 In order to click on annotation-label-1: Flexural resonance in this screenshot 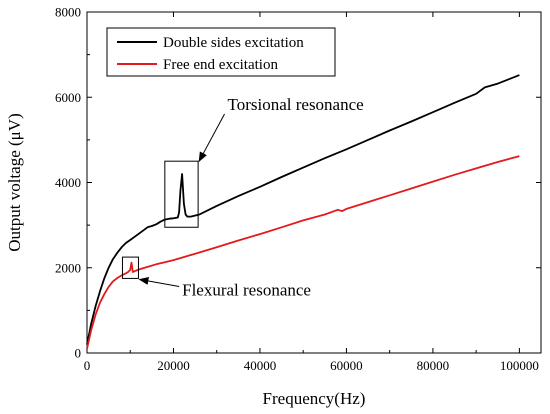, I will do `click(246, 289)`.